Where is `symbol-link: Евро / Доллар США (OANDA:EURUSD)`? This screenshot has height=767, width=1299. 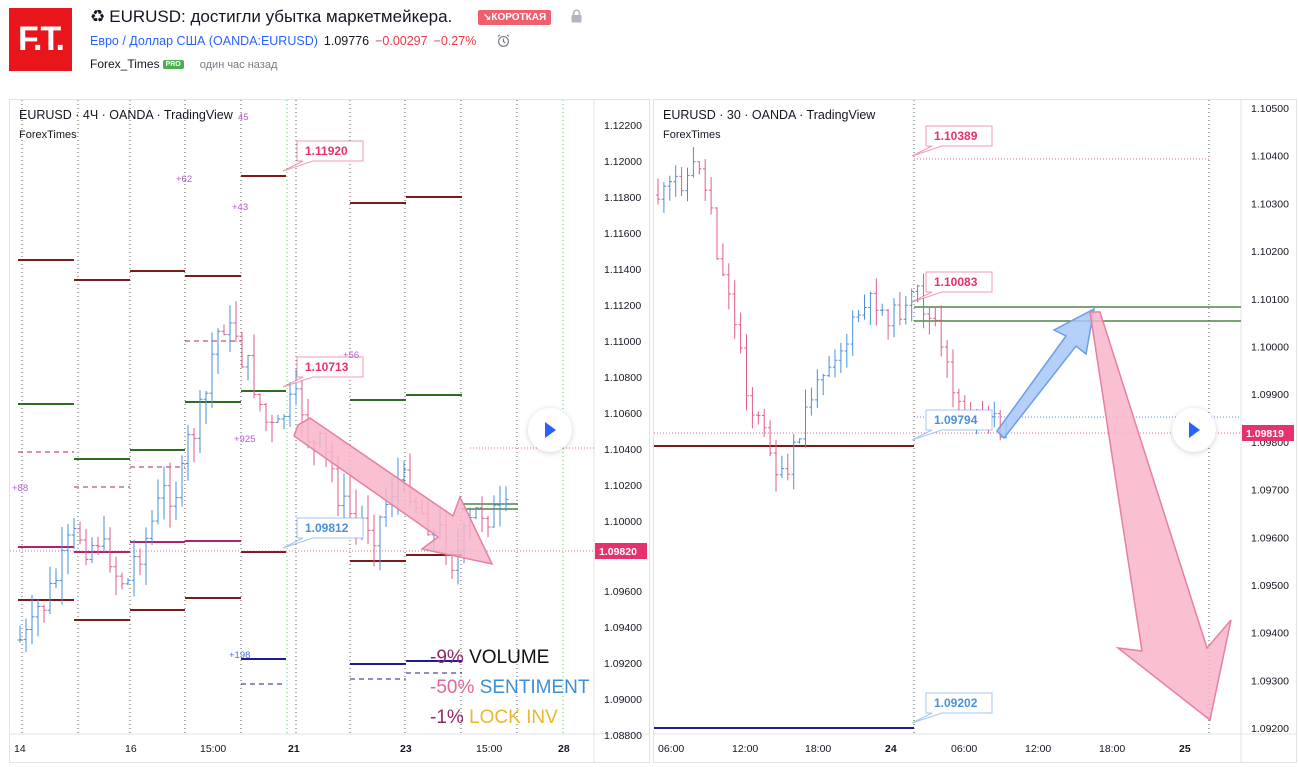 symbol-link: Евро / Доллар США (OANDA:EURUSD) is located at coordinates (204, 41).